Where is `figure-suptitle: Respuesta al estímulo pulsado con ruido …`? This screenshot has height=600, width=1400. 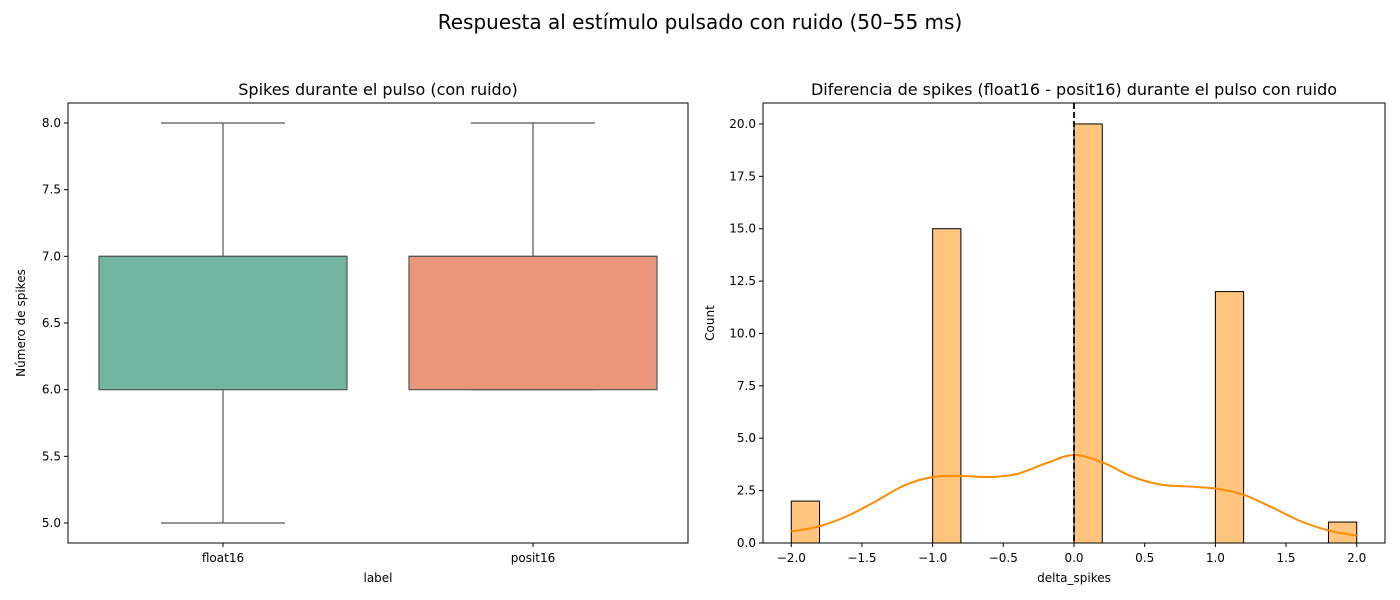 figure-suptitle: Respuesta al estímulo pulsado con ruido … is located at coordinates (700, 22).